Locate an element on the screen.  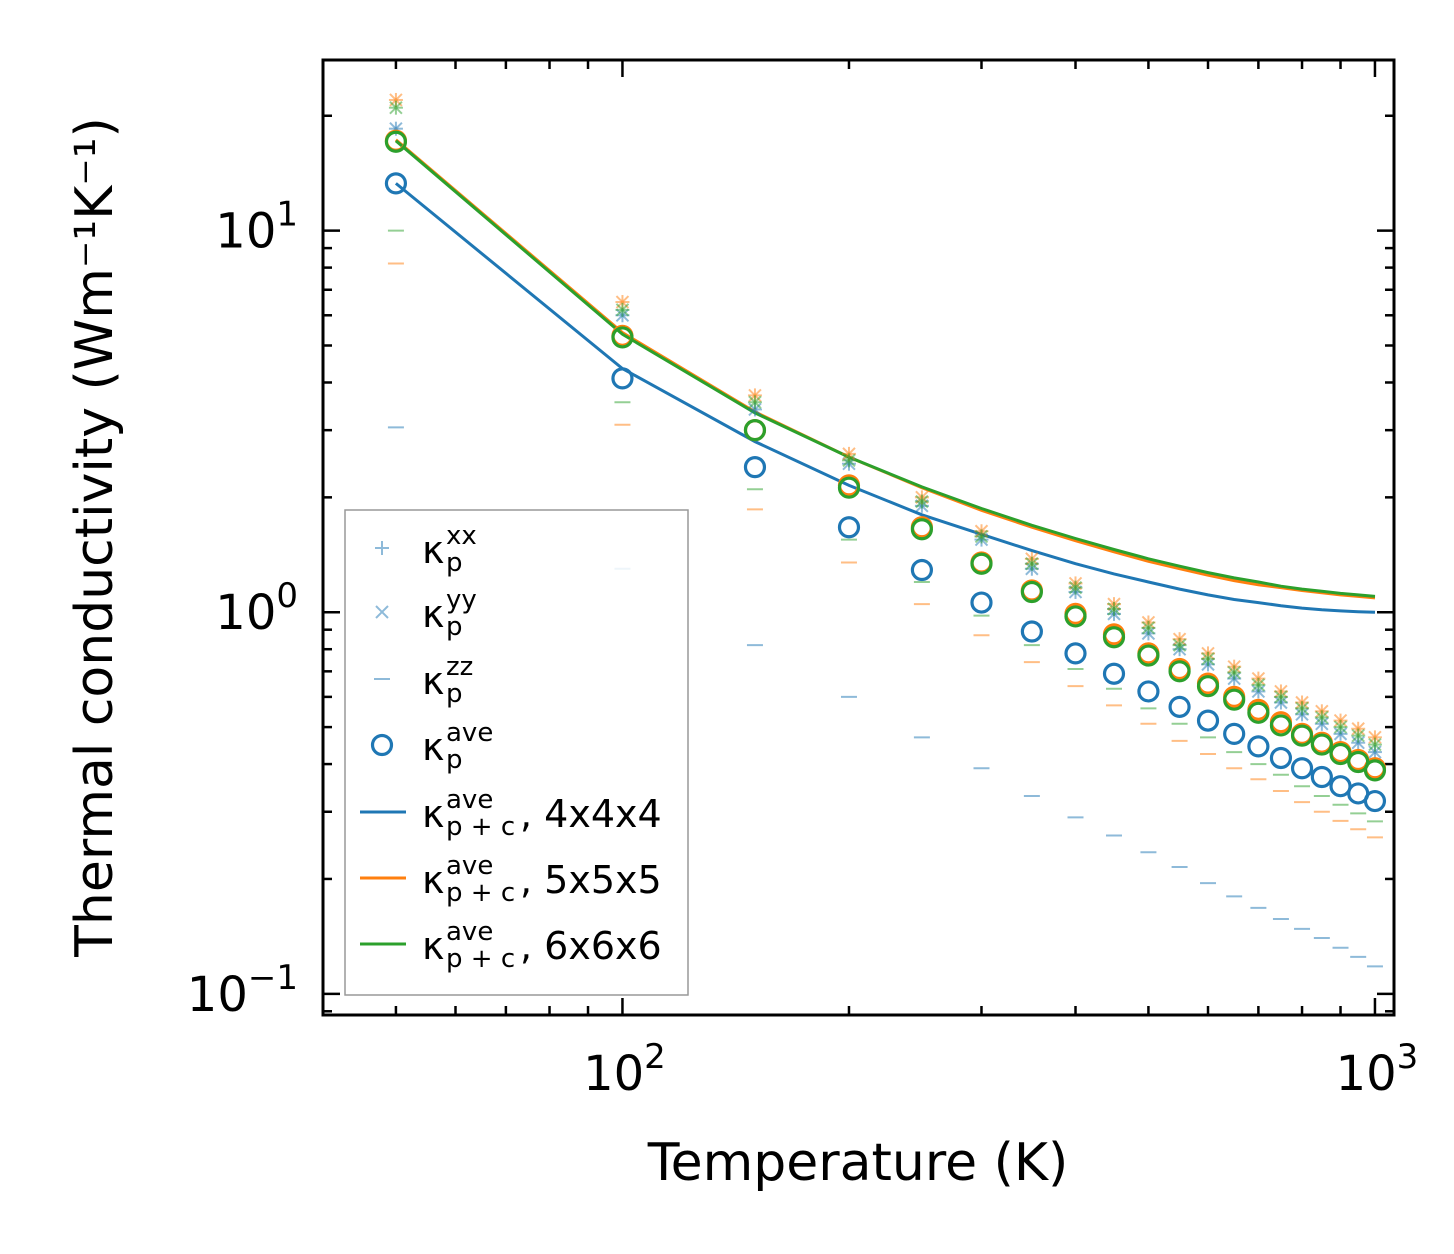
legend-superscript: ave is located at coordinates (469, 733).